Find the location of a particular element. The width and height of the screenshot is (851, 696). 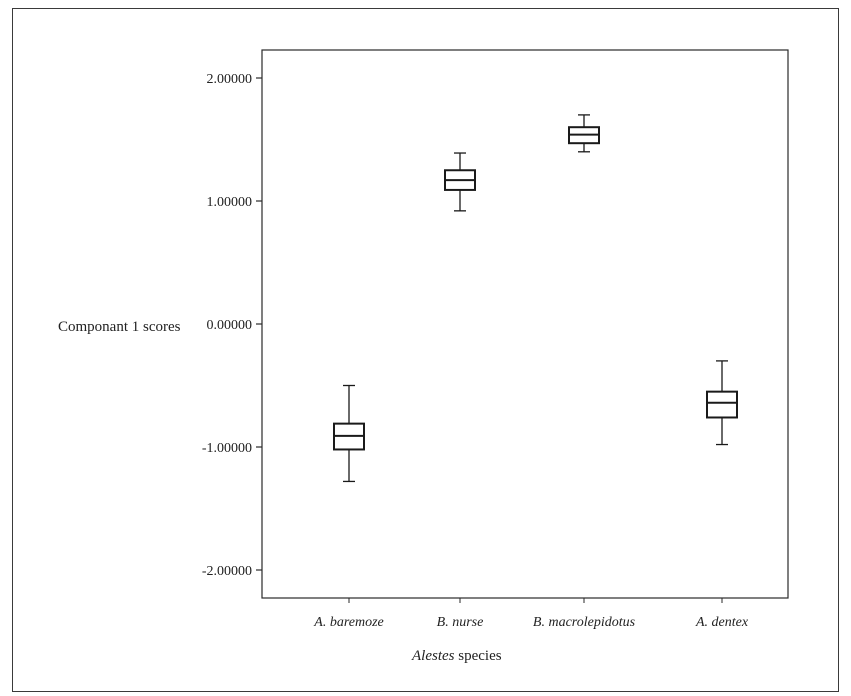

y-tick-label: -2.00000 is located at coordinates (227, 571).